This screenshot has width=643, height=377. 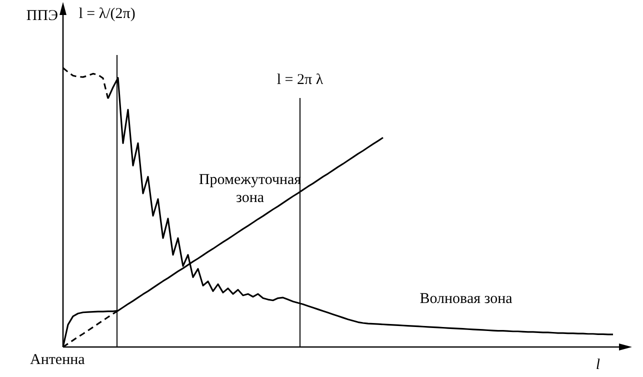 What do you see at coordinates (58, 360) in the screenshot?
I see `text: Антенна` at bounding box center [58, 360].